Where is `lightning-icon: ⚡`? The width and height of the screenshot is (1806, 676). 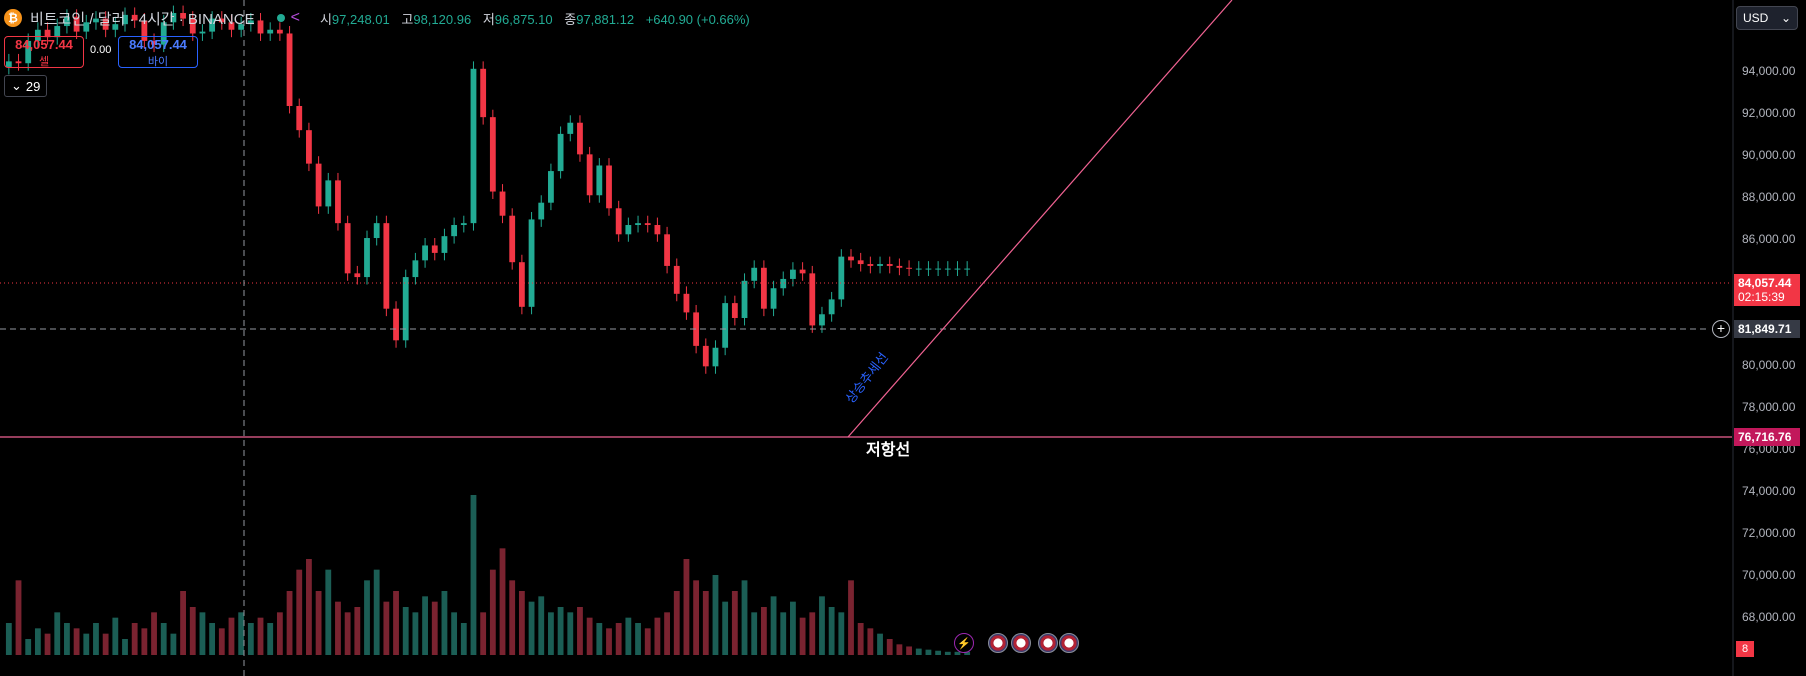 lightning-icon: ⚡ is located at coordinates (964, 643).